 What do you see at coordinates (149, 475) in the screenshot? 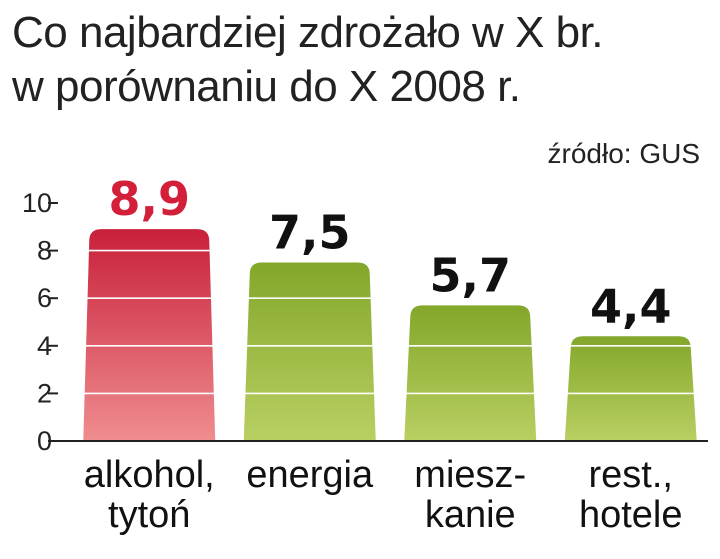
I see `category-label-0-0: alkohol,` at bounding box center [149, 475].